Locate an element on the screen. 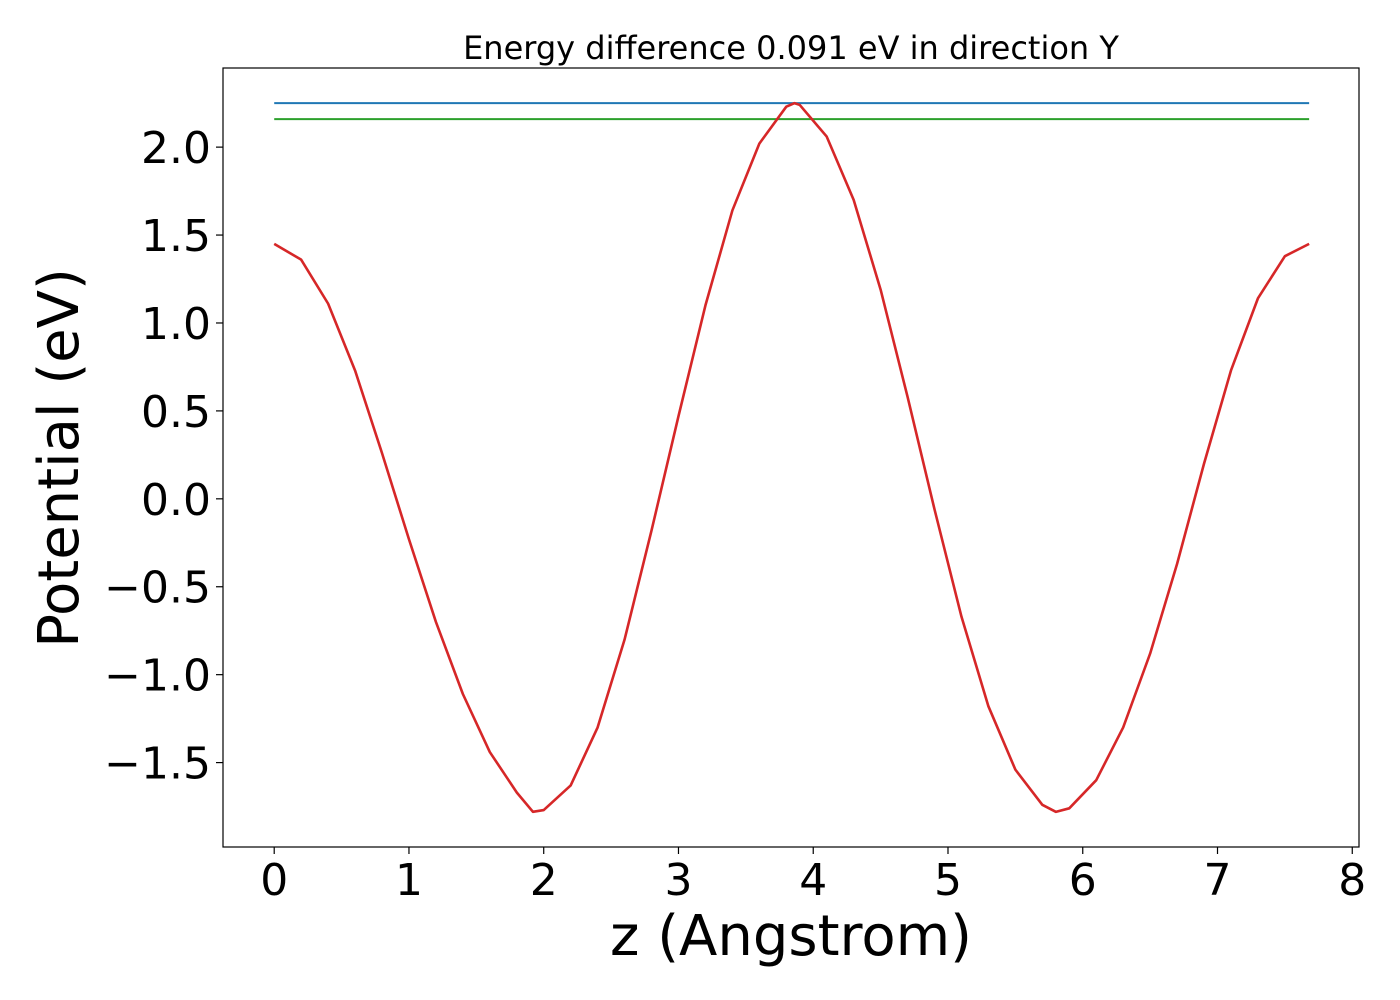  x-tick-label: 1 is located at coordinates (409, 880).